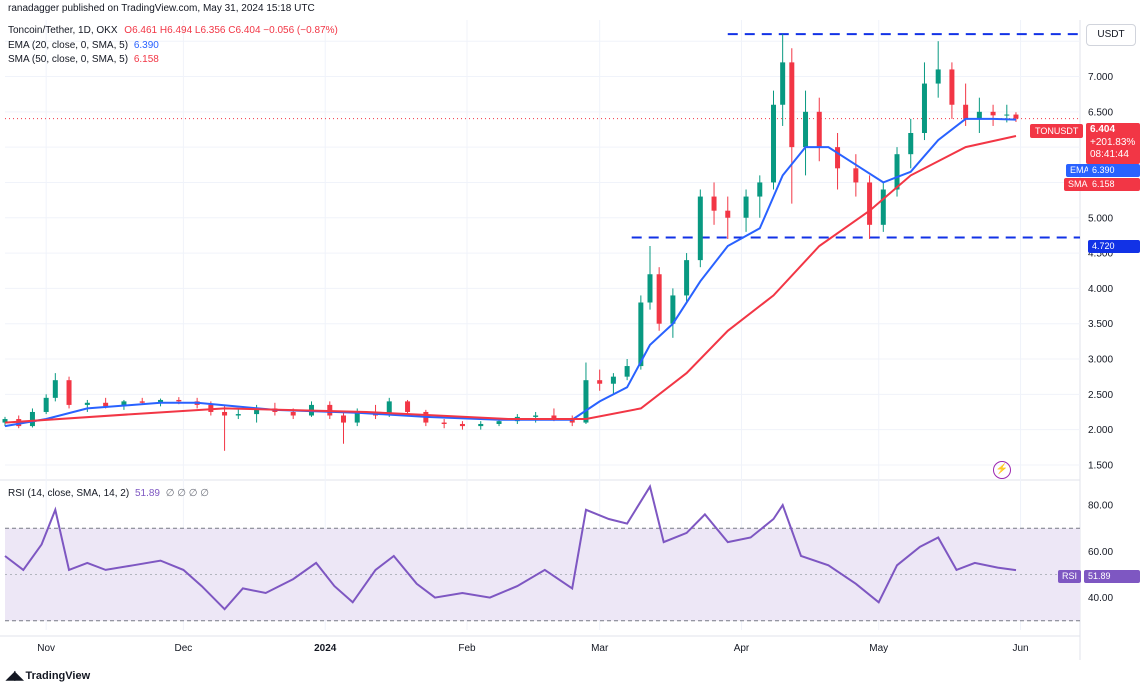 Image resolution: width=1145 pixels, height=687 pixels. What do you see at coordinates (600, 648) in the screenshot?
I see `time-tick-label: Mar` at bounding box center [600, 648].